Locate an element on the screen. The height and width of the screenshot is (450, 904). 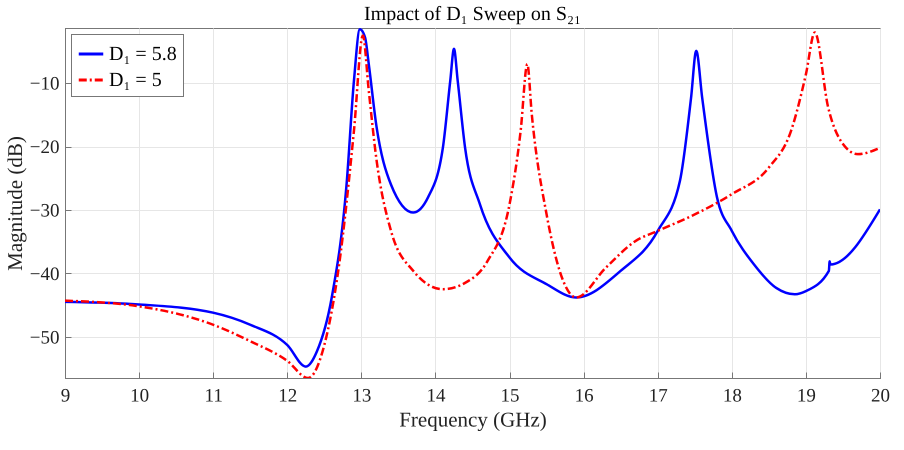
y-tick-label: −30 is located at coordinates (45, 211).